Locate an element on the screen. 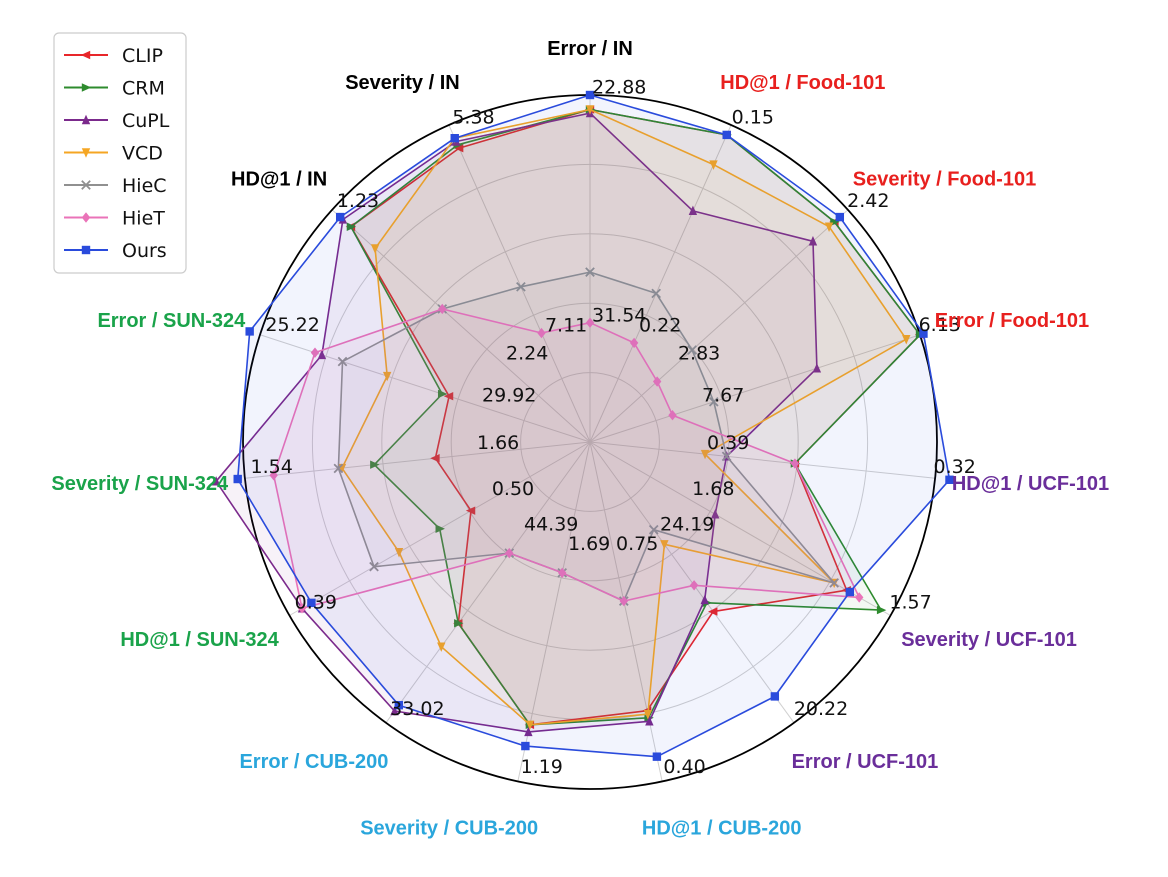  legend-marker-ours is located at coordinates (86, 250).